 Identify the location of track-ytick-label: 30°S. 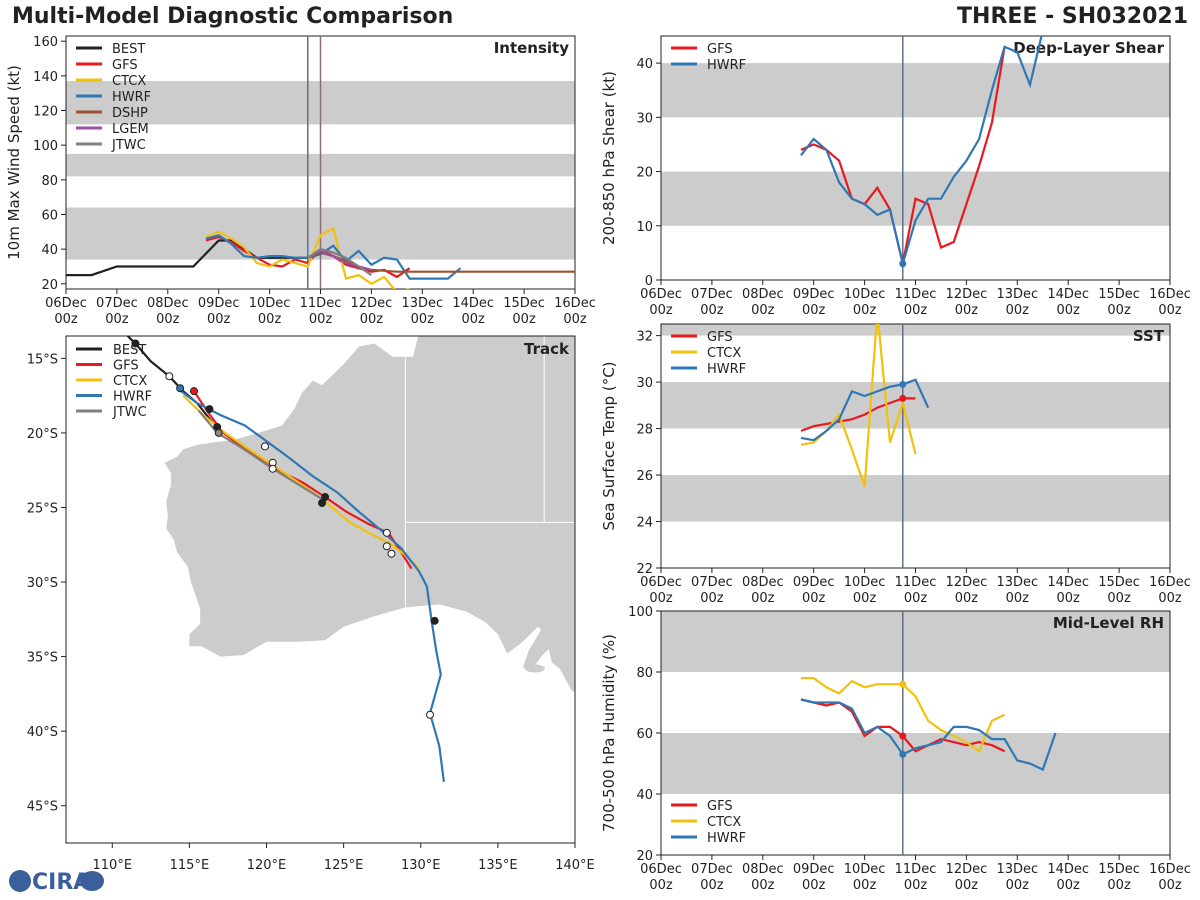
(42, 583).